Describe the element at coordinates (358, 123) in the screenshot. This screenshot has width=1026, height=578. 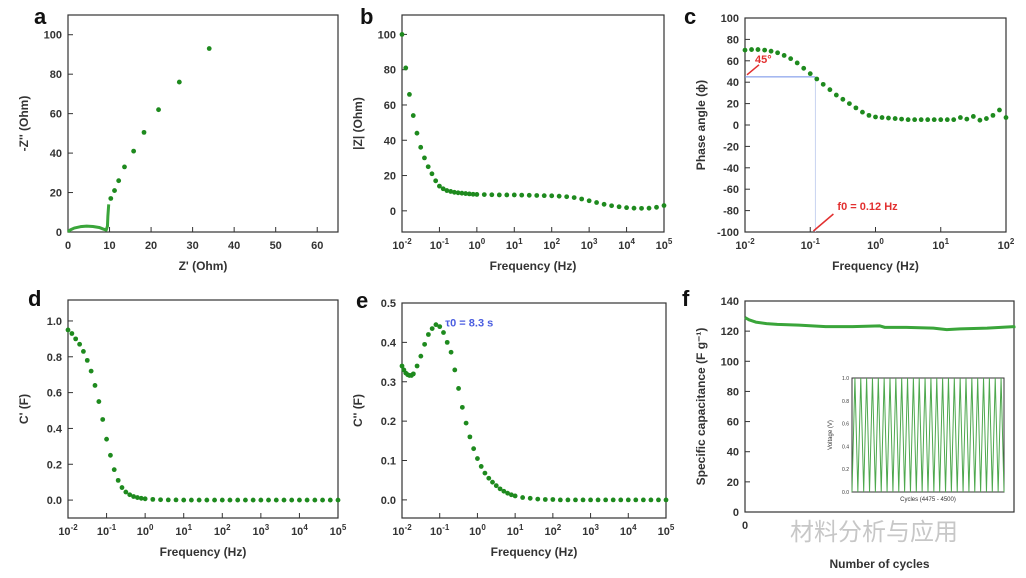
I see `y-axis-label: |Z| (Ohm)` at that location.